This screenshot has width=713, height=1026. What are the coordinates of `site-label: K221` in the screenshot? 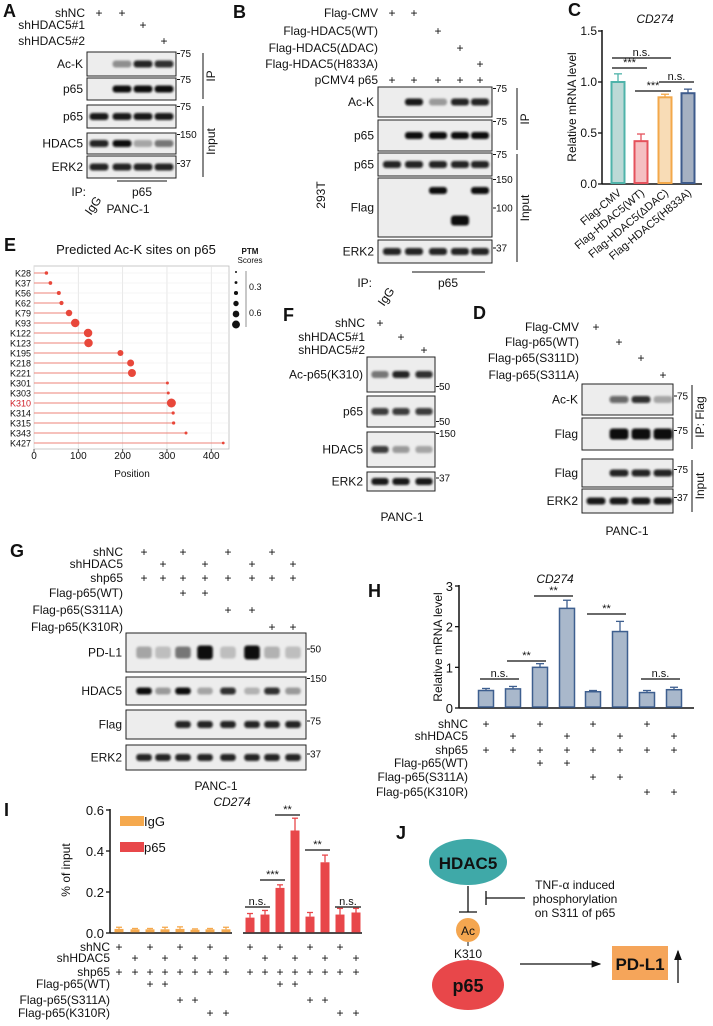 It's located at (20, 374).